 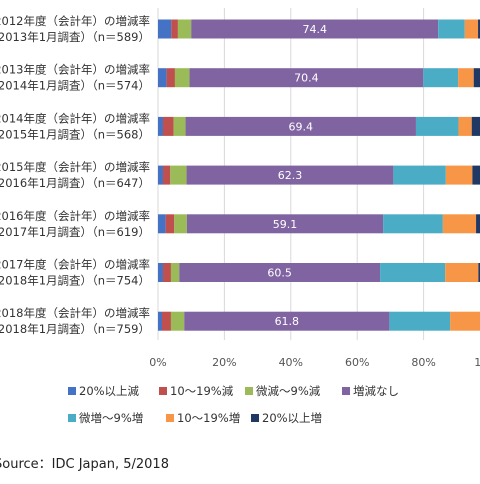 I want to click on source-note: Source：IDC Japan, 5/2018, so click(x=84, y=464).